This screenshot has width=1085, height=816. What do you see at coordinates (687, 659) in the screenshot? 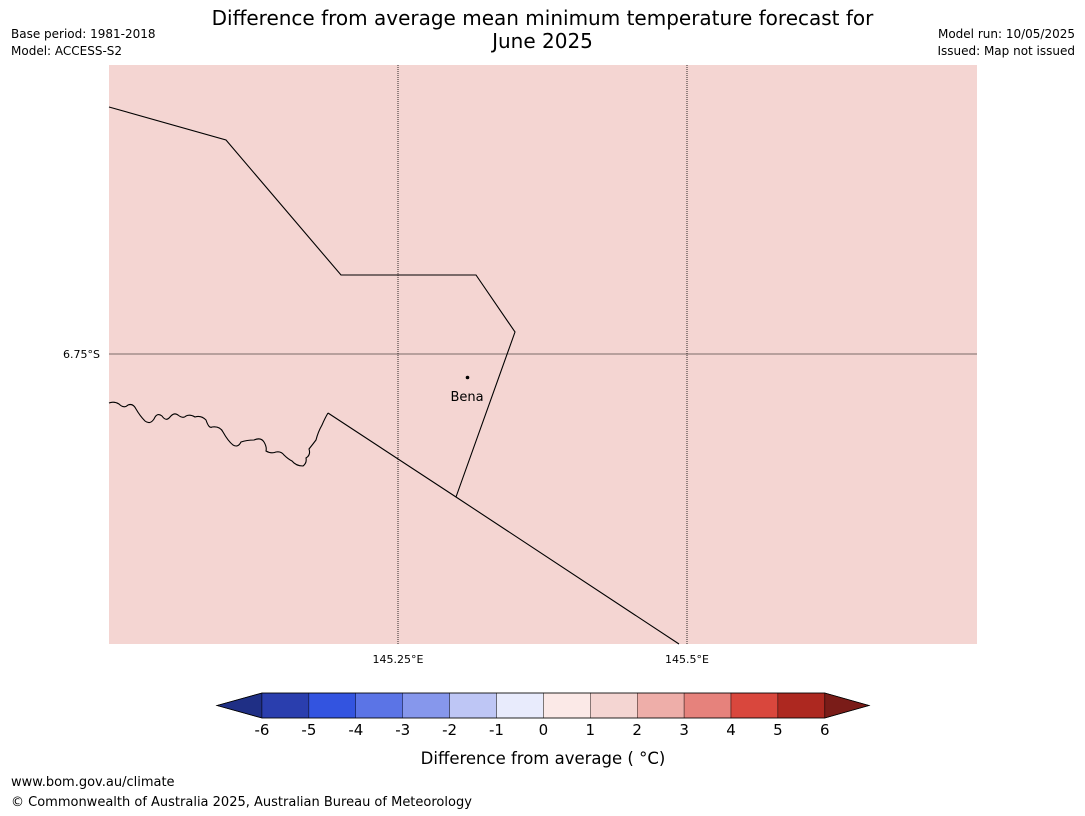
I see `lon-label-145-5: 145.5°E` at bounding box center [687, 659].